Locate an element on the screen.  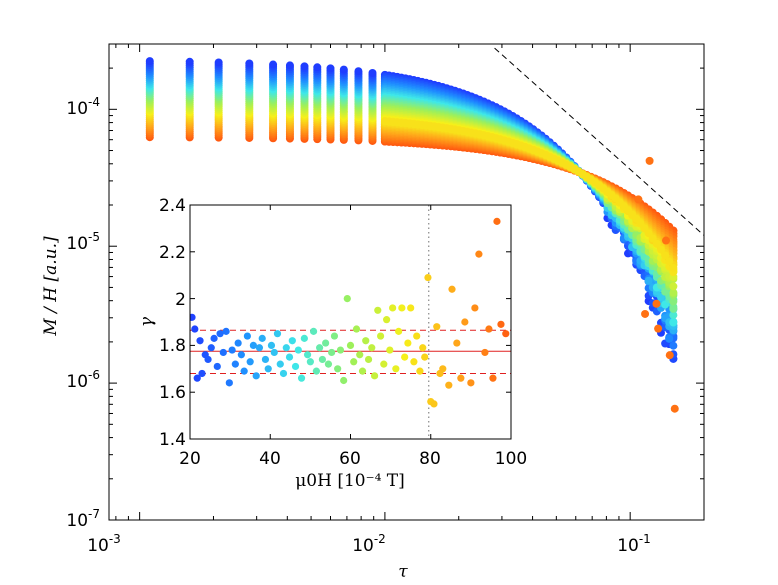
inset-y-tick-label: 2 is located at coordinates (180, 300).